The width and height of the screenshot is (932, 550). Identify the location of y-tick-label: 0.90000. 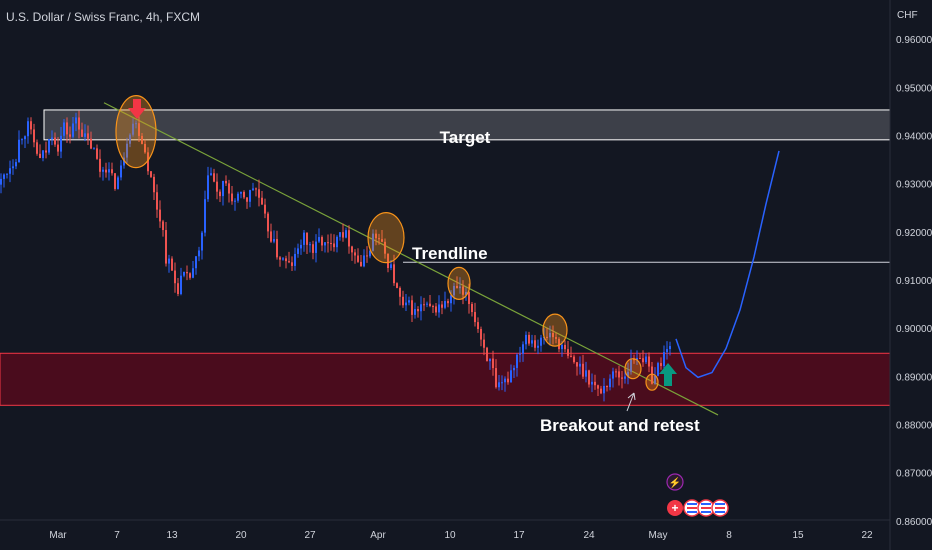
(914, 329).